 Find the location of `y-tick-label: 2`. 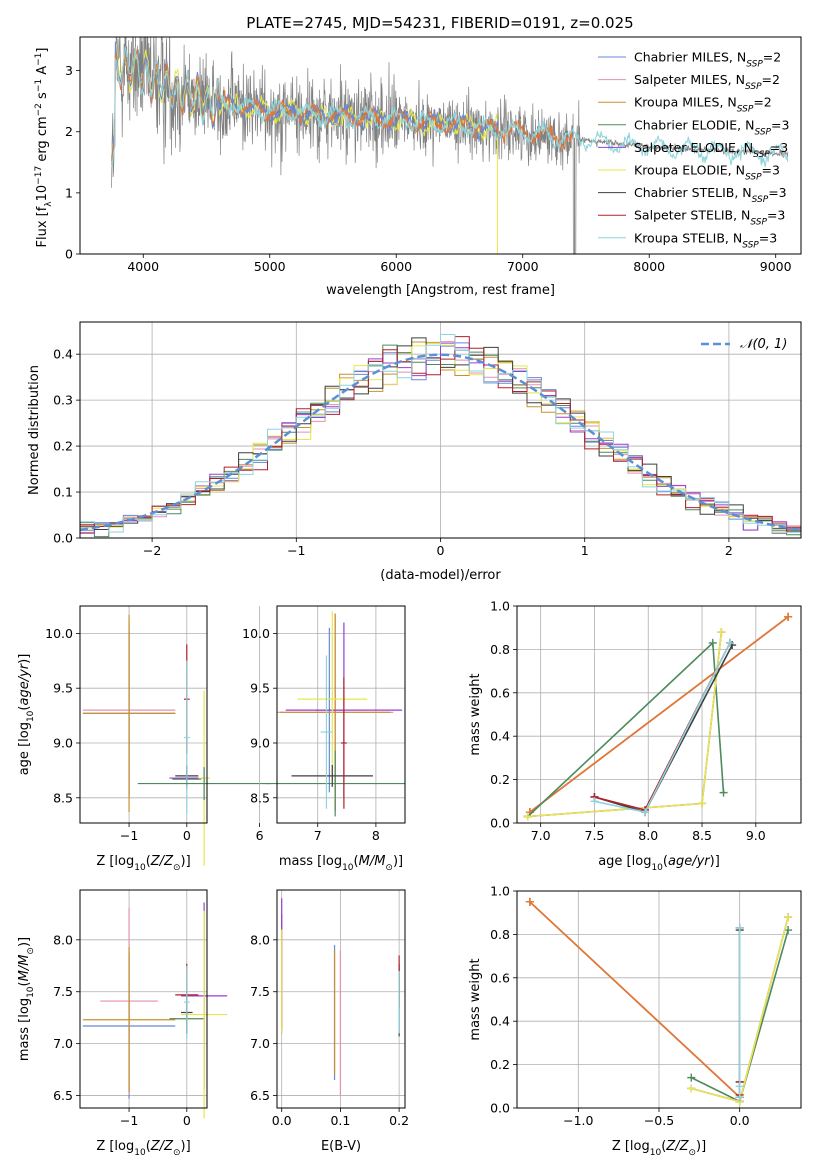

y-tick-label: 2 is located at coordinates (69, 131).